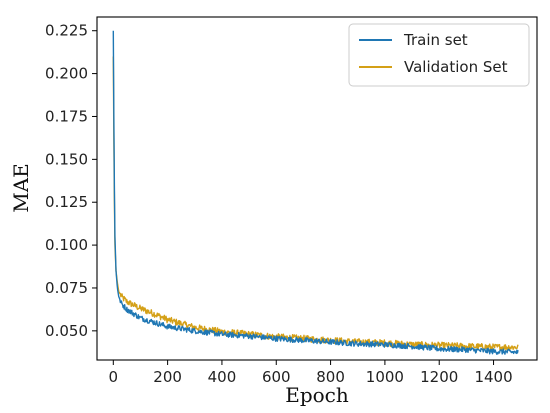 Image resolution: width=550 pixels, height=413 pixels. Describe the element at coordinates (493, 377) in the screenshot. I see `x-tick-label-7: 1400` at that location.